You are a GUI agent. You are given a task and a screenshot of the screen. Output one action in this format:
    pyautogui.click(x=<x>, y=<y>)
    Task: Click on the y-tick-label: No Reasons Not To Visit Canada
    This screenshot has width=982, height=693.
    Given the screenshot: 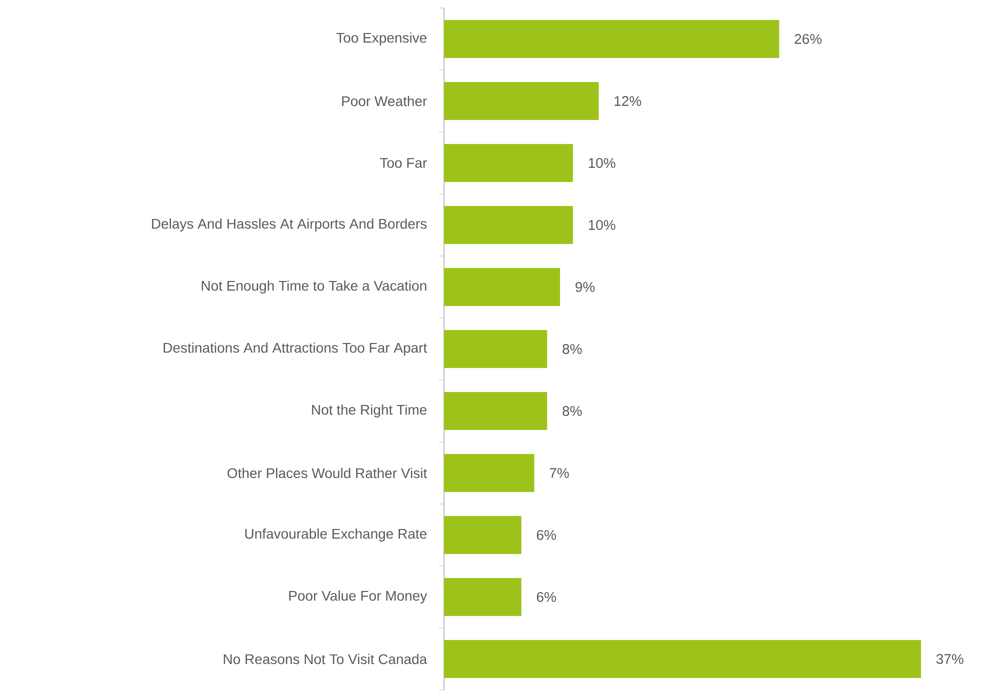 What is the action you would take?
    pyautogui.click(x=326, y=659)
    